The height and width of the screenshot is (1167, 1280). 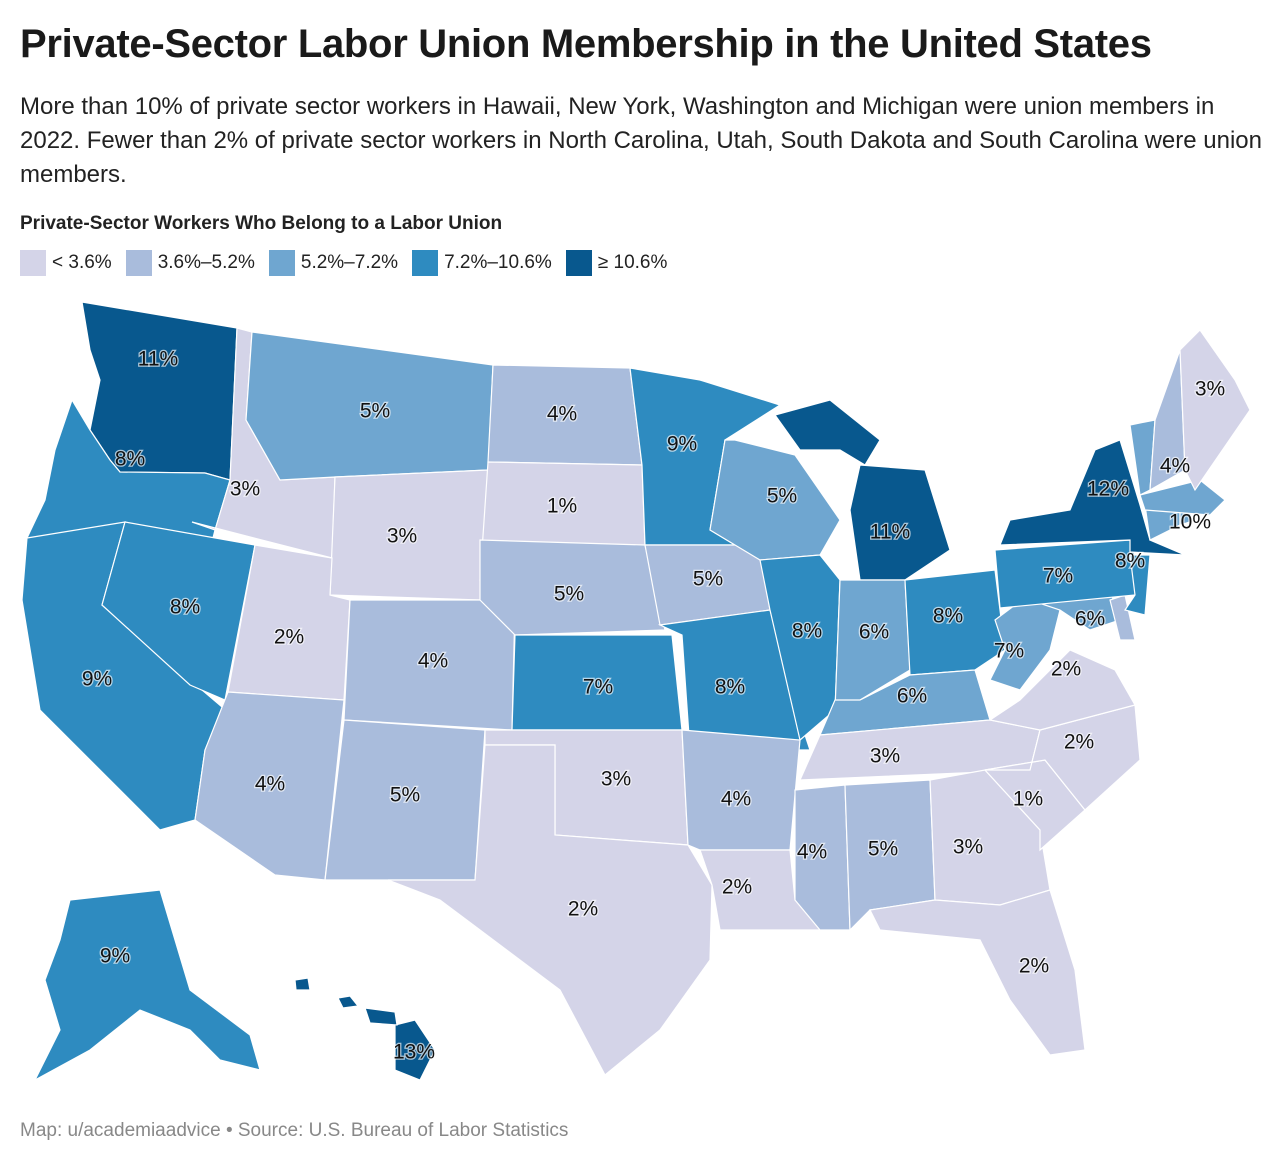 I want to click on state-label-missouri: 8%, so click(x=730, y=687).